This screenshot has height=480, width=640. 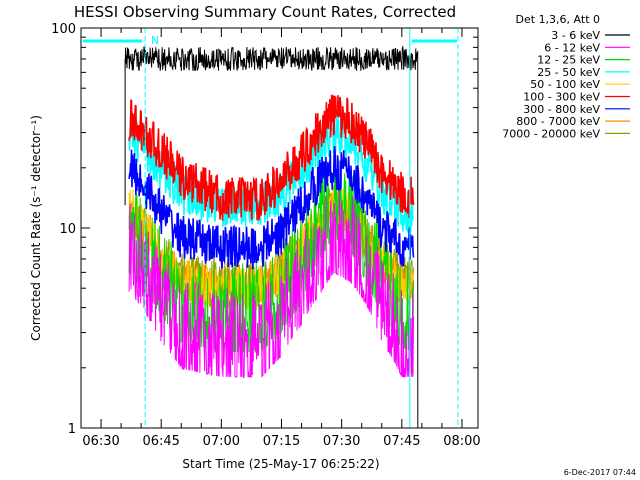 I want to click on legend-label: 6 - 12 keV, so click(x=572, y=47).